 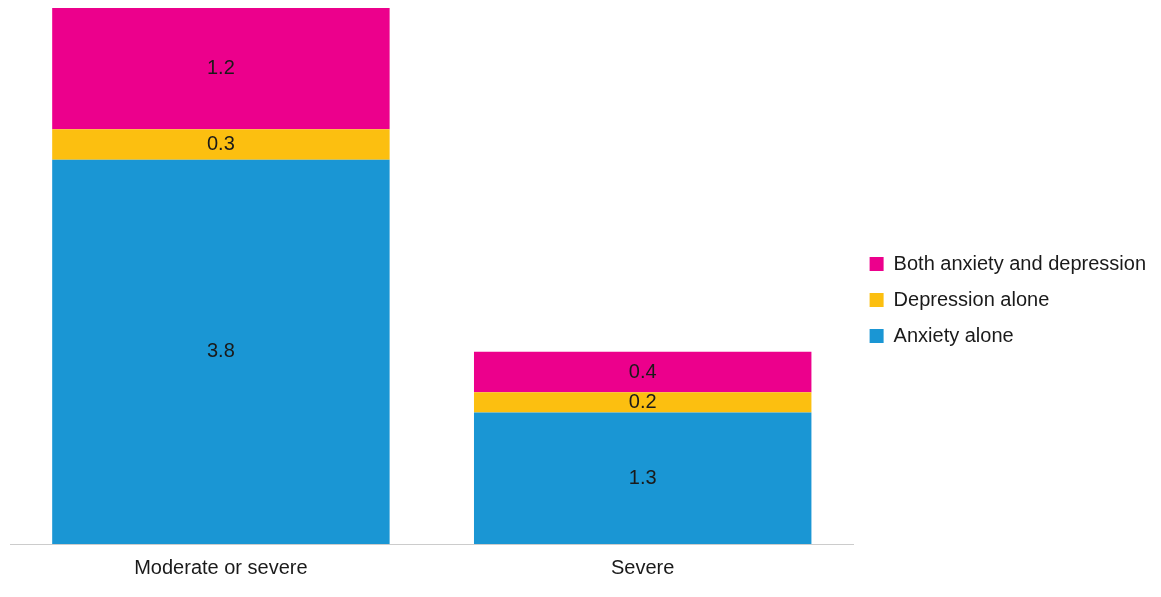 I want to click on data-label: 0.4, so click(x=642, y=370).